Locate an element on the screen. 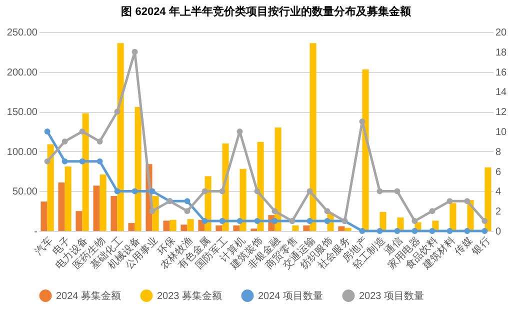  y-tick-label: 100.00 is located at coordinates (22, 152).